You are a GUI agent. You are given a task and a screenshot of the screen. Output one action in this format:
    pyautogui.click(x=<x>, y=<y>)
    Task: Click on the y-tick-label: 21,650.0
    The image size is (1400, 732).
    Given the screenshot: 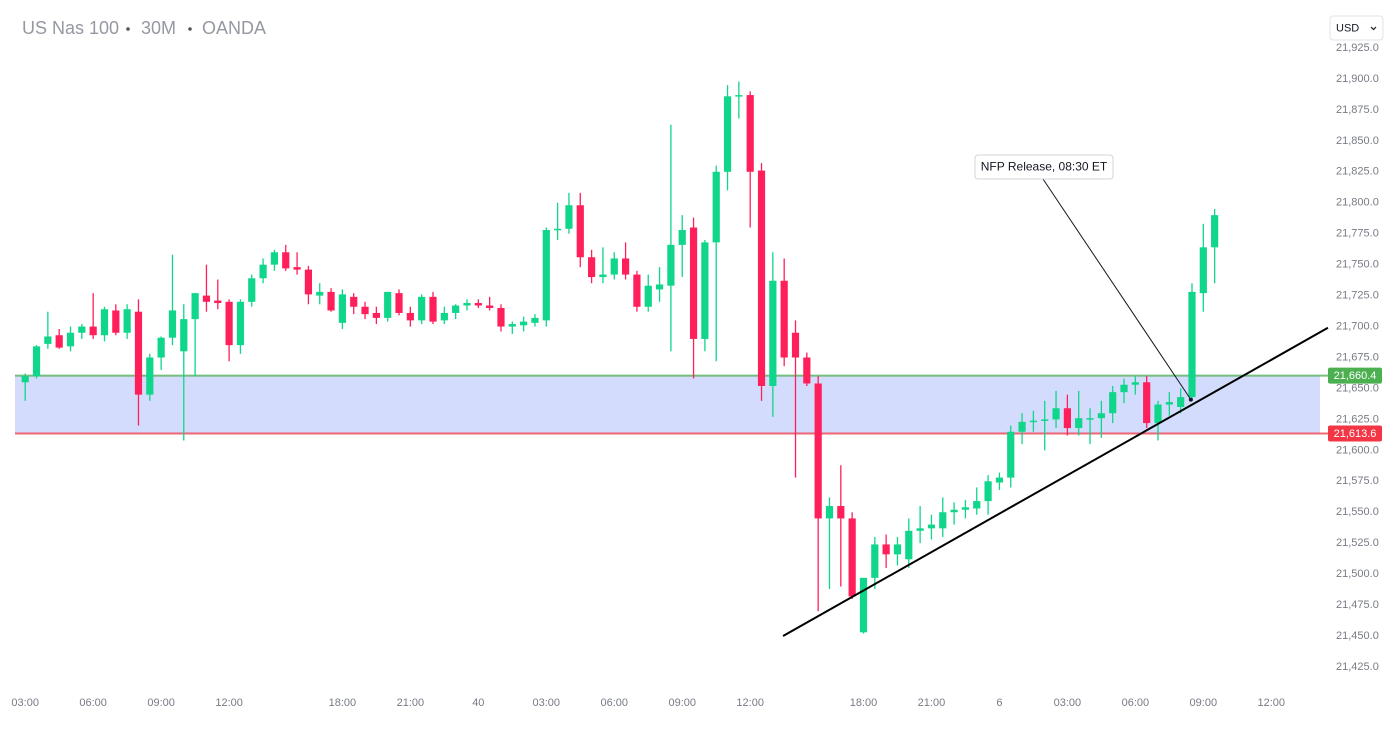 What is the action you would take?
    pyautogui.click(x=1357, y=388)
    